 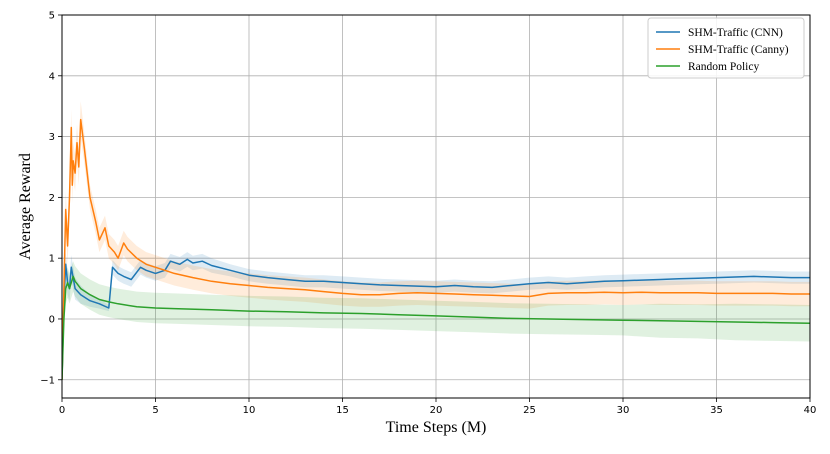 I want to click on x-tick-label: 40, so click(x=810, y=410).